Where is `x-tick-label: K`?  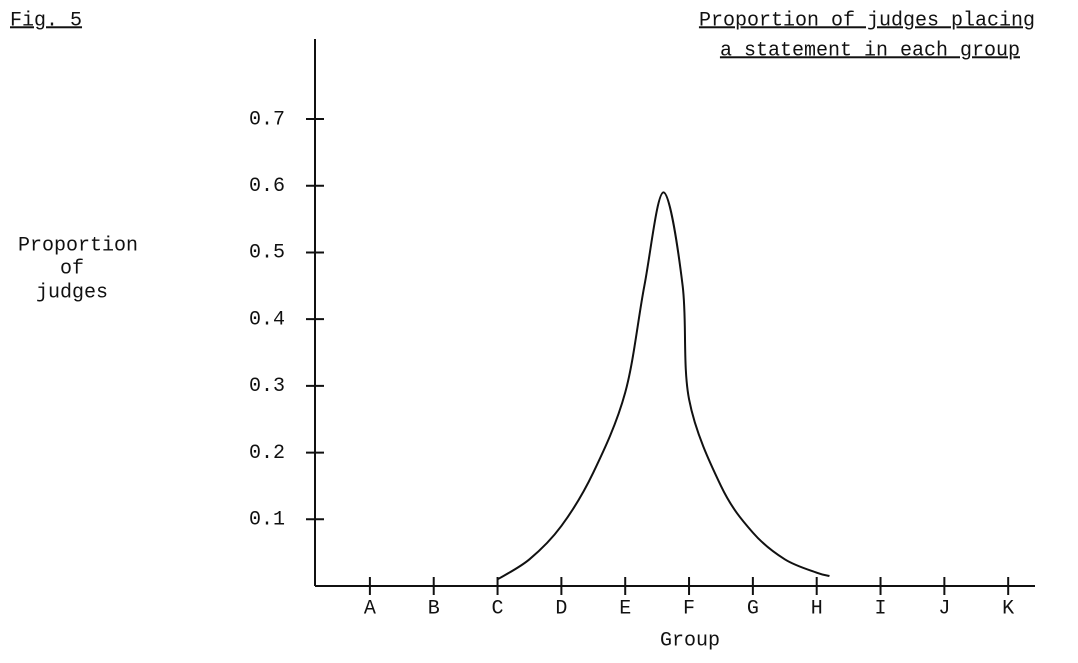 x-tick-label: K is located at coordinates (1008, 608).